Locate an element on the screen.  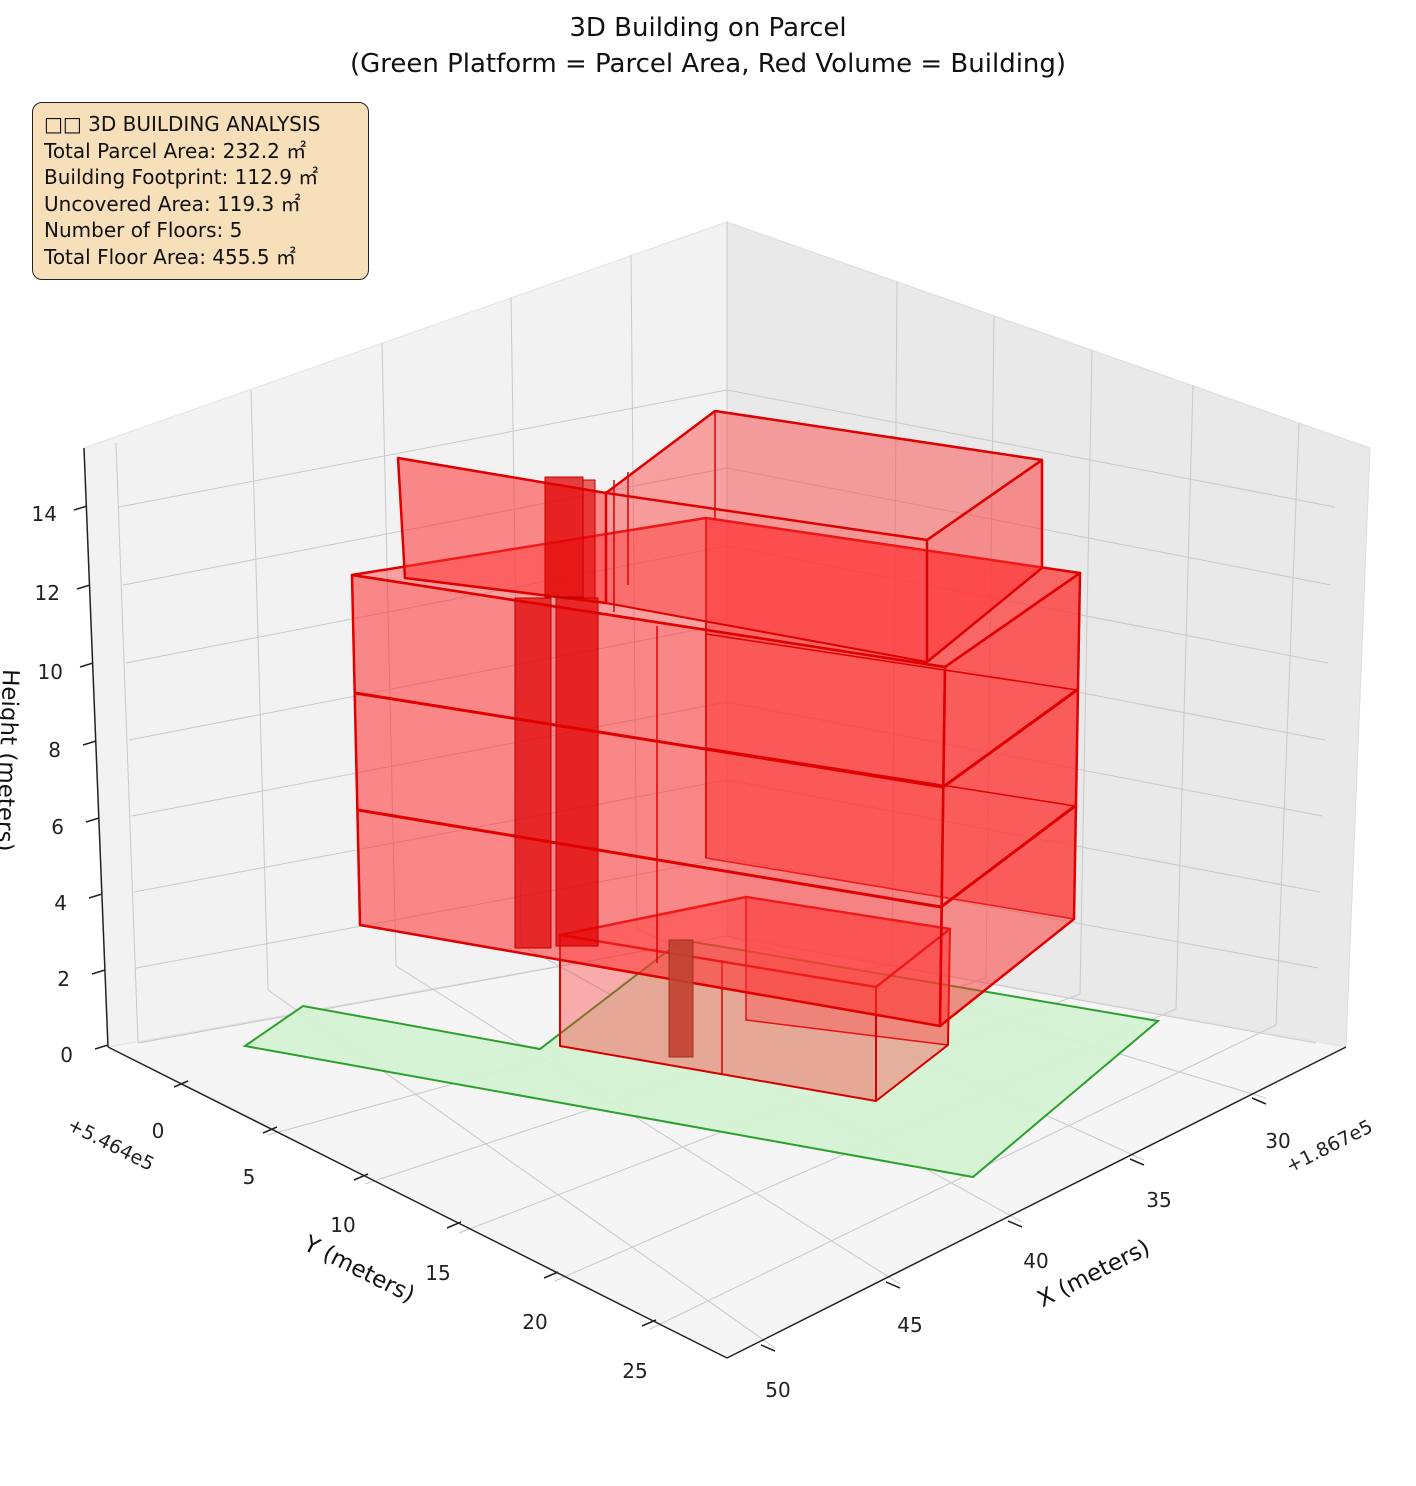
top-block-right-wing-side is located at coordinates (984, 561).